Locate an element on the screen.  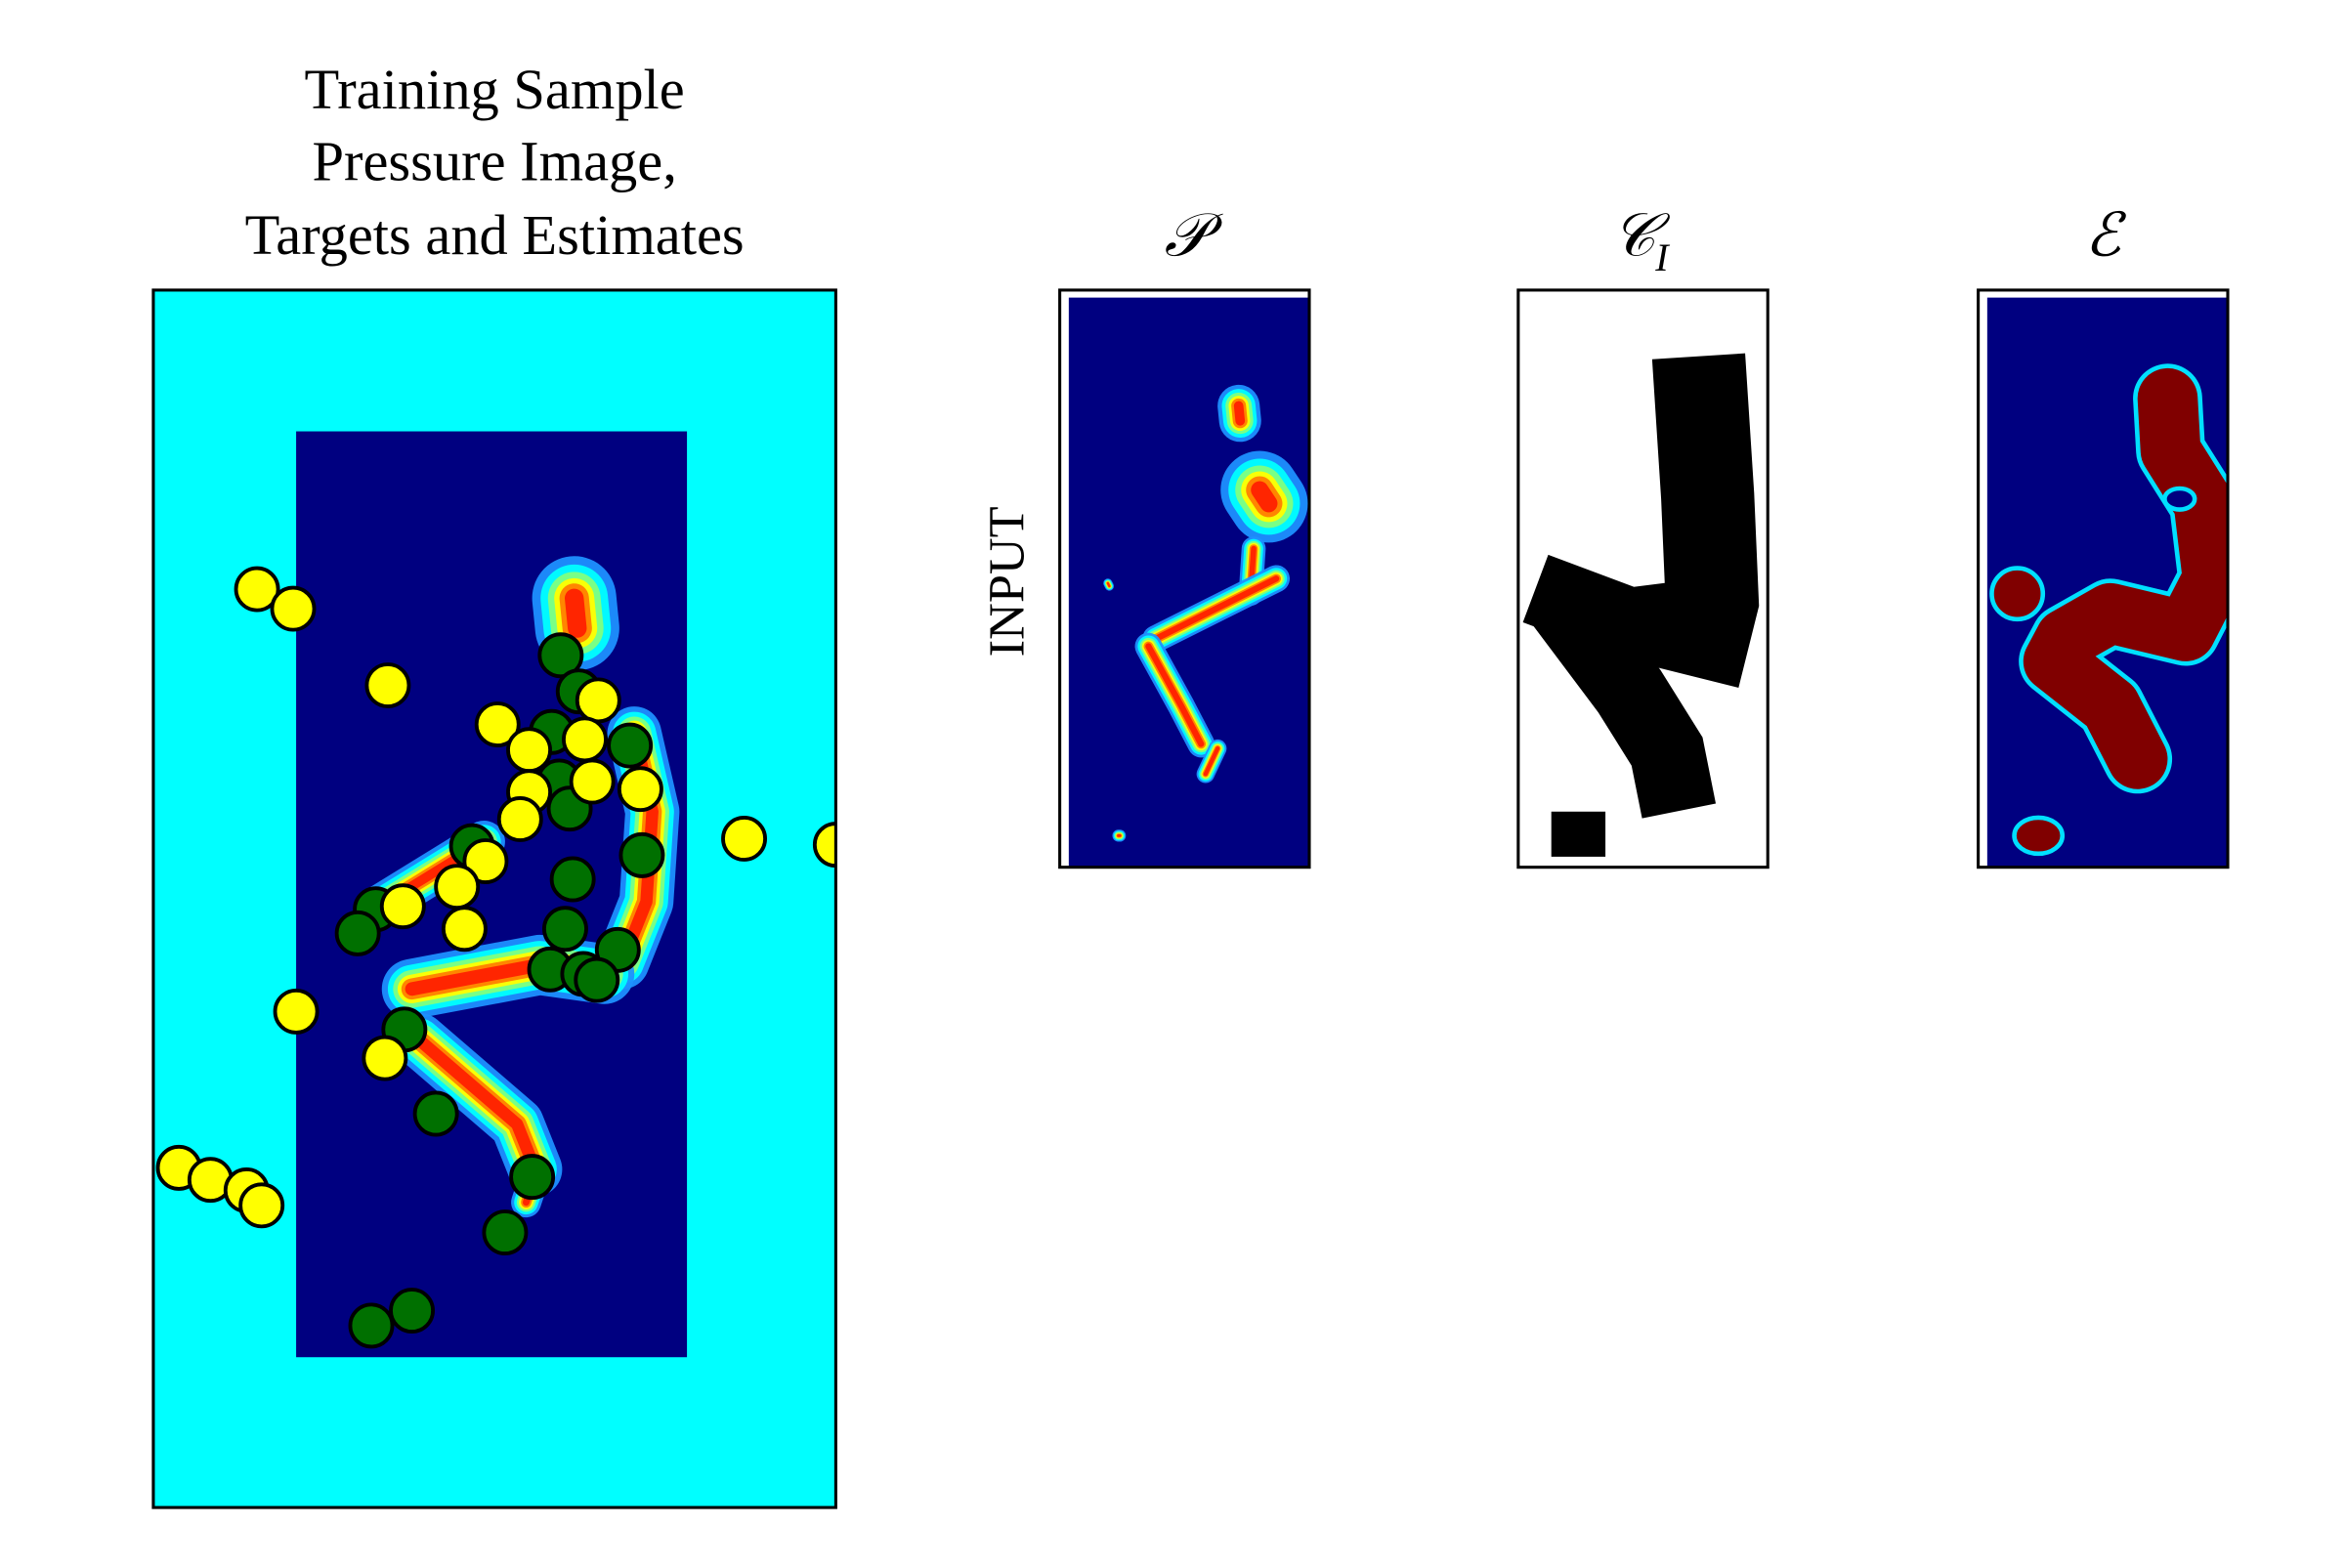
panel-title: 𝒫 is located at coordinates (1194, 236).